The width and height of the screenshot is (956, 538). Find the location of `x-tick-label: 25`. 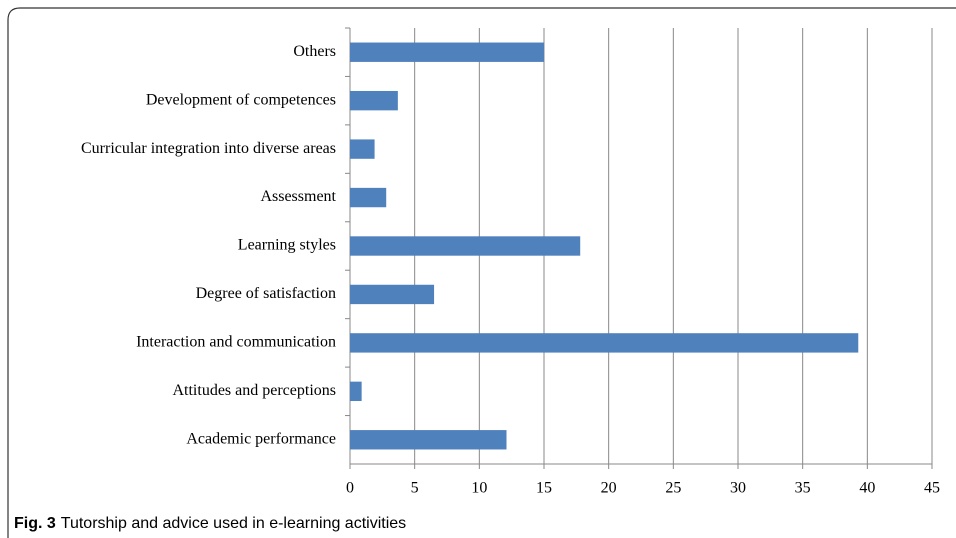

x-tick-label: 25 is located at coordinates (673, 488).